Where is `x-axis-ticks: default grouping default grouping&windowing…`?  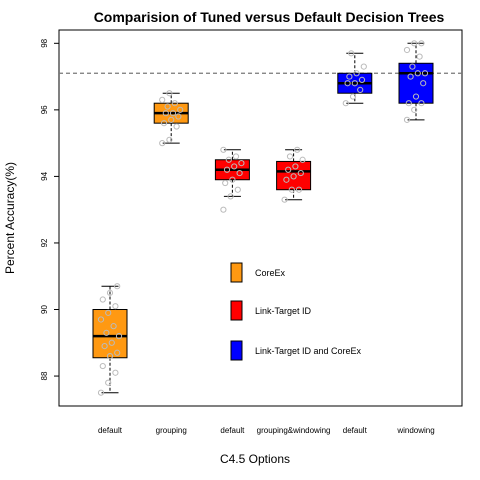
x-axis-ticks: default grouping default grouping&windowing… is located at coordinates (266, 430).